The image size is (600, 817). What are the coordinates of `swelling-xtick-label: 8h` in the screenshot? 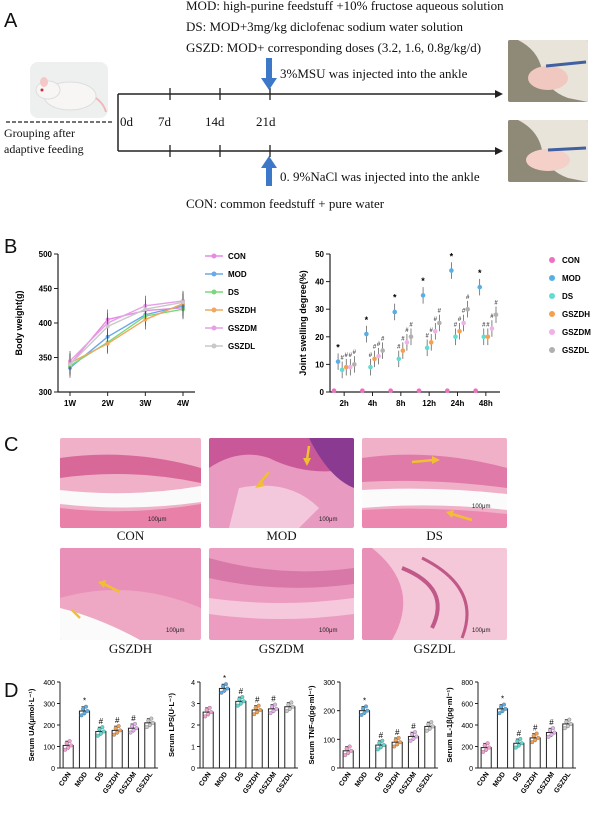 It's located at (400, 403).